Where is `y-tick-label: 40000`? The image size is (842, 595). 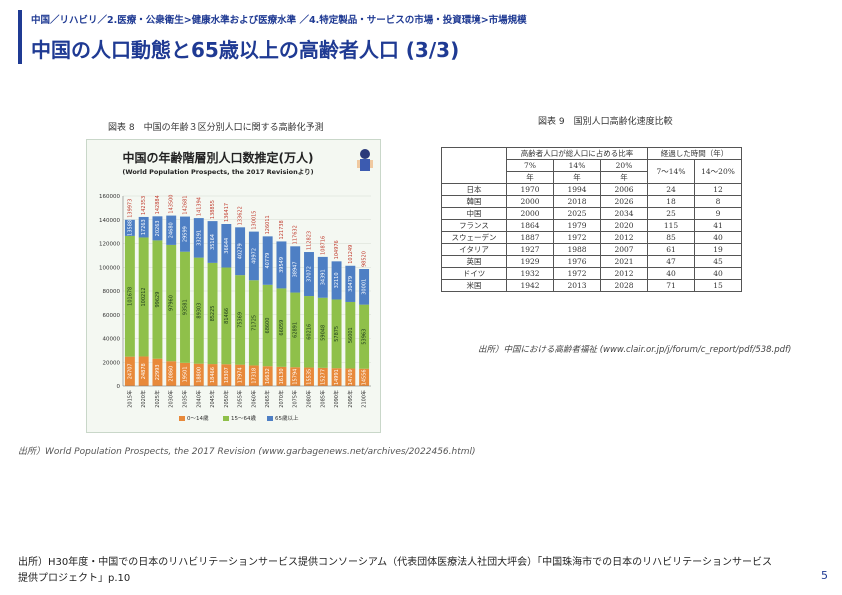 y-tick-label: 40000 is located at coordinates (112, 340).